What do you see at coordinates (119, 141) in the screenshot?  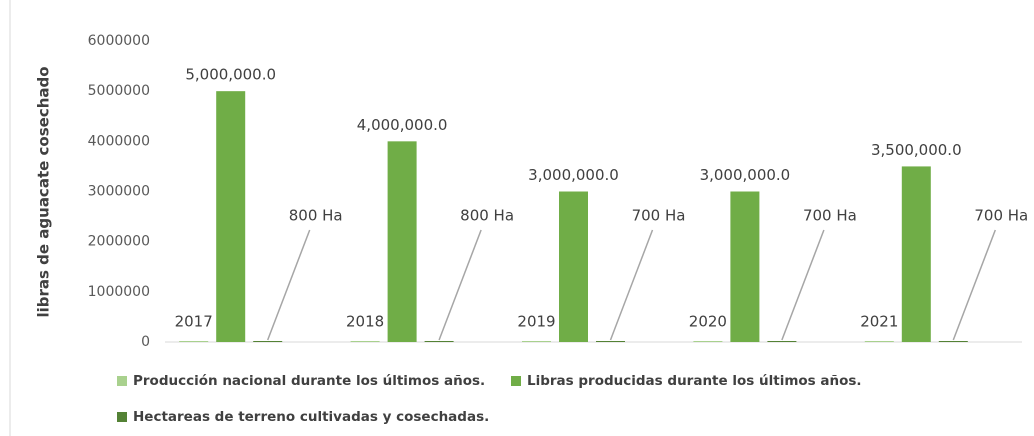 I see `y-tick-label: 4000000` at bounding box center [119, 141].